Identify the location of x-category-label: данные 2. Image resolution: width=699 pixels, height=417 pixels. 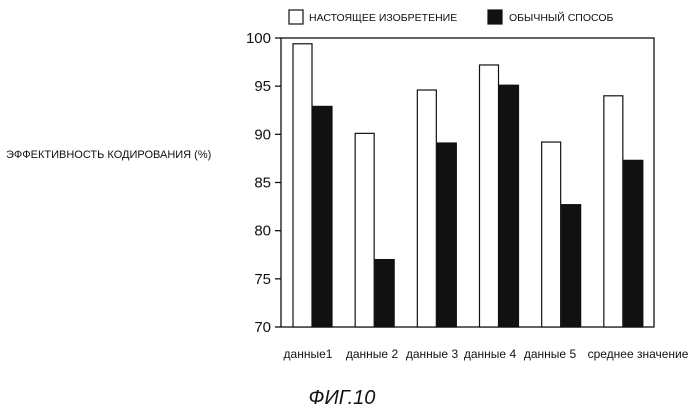
(372, 354).